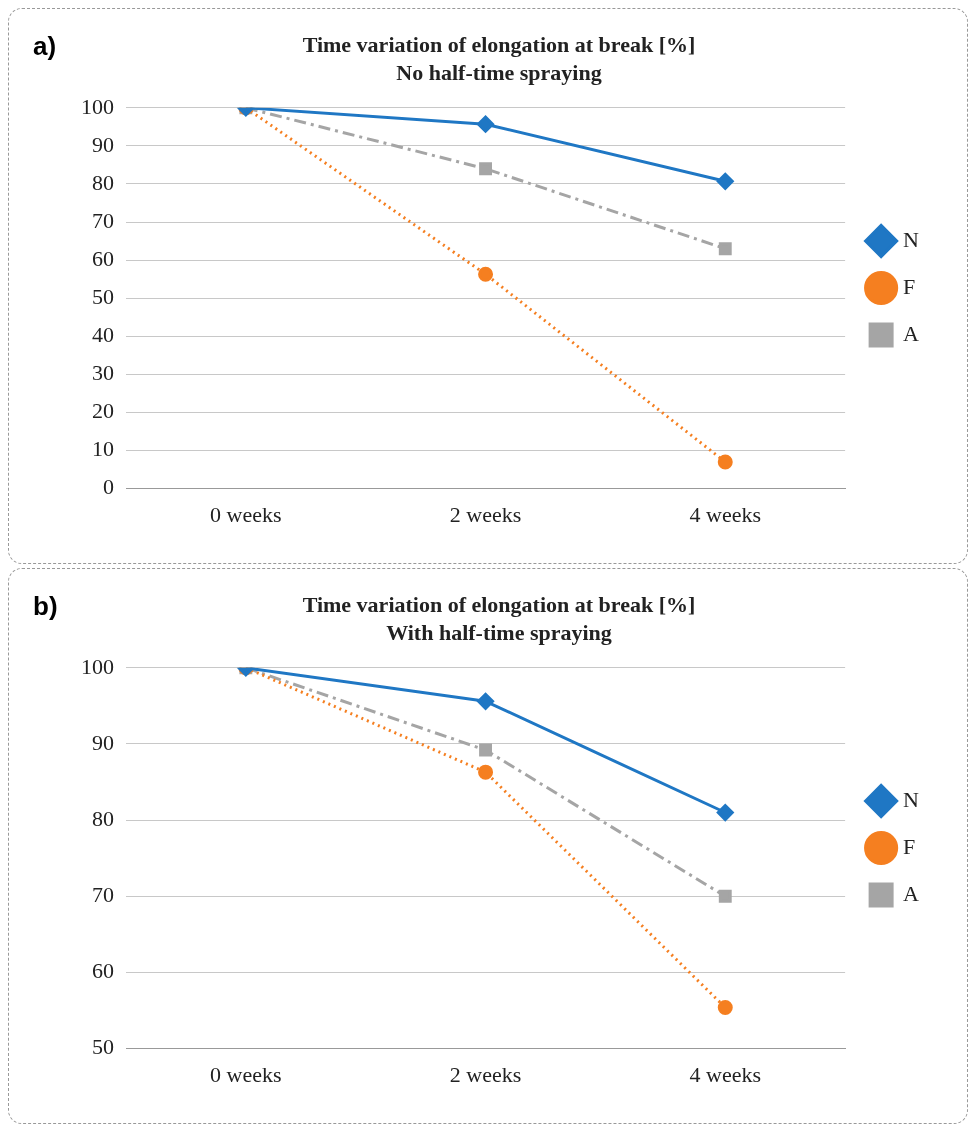 This screenshot has width=974, height=1130. I want to click on text: b), so click(45, 606).